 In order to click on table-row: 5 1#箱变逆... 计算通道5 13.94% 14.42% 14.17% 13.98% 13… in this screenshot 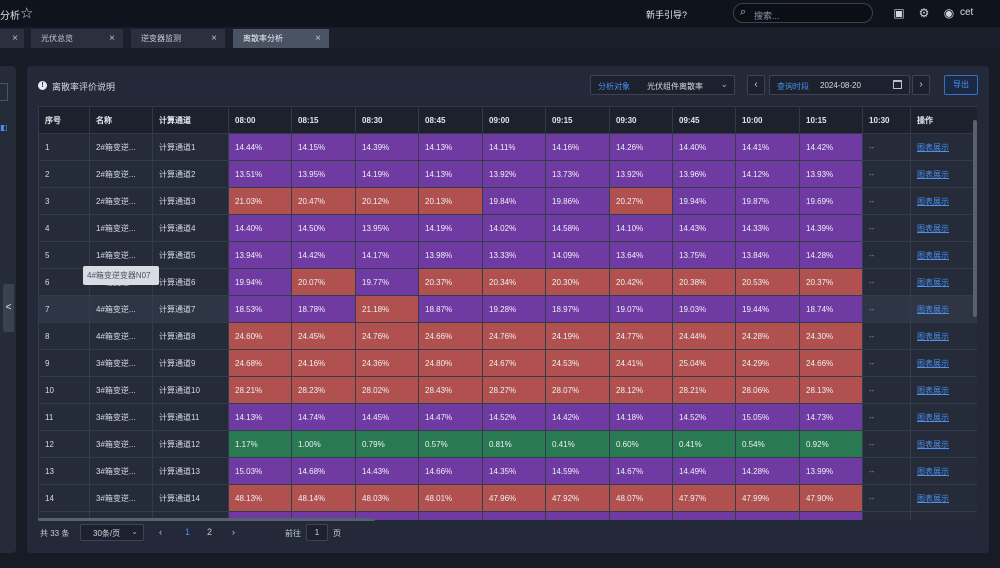, I will do `click(507, 255)`.